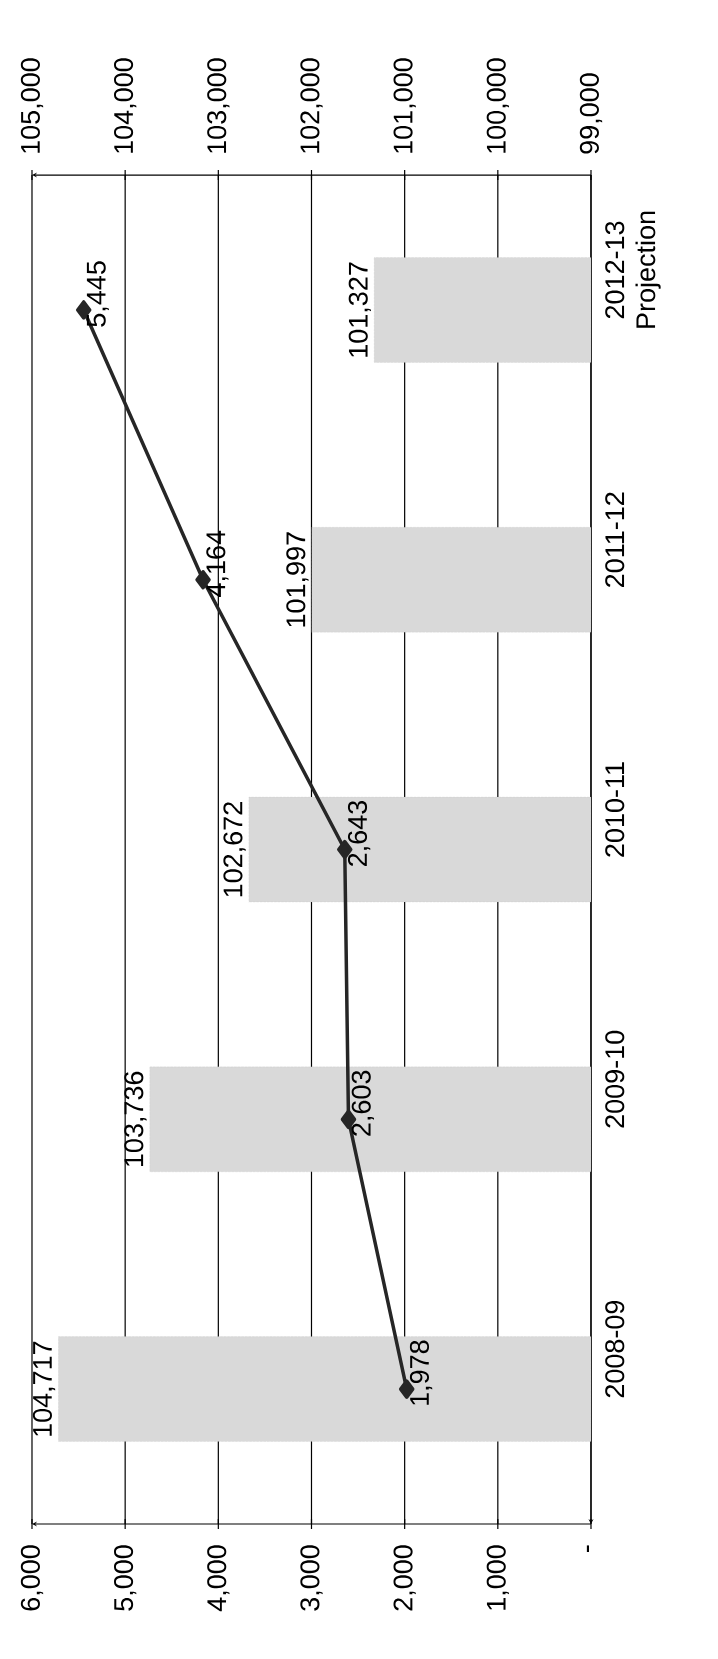  I want to click on x-tick-label: -, so click(587, 1548).